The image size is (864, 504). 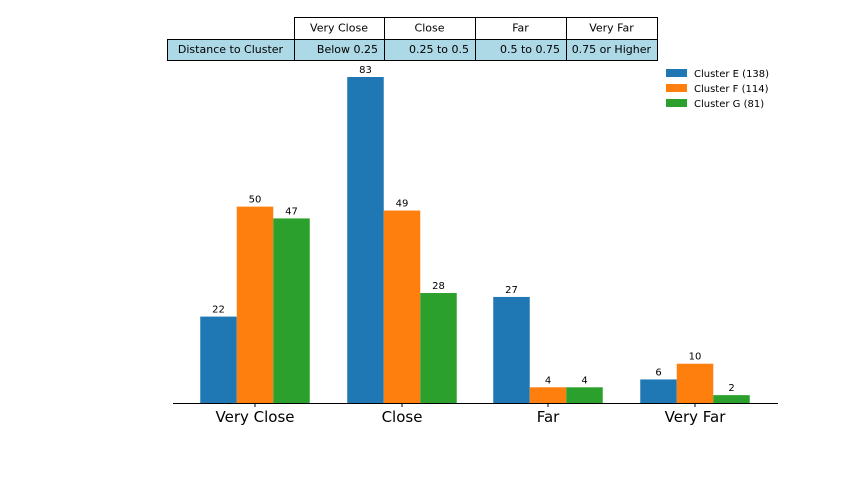 I want to click on bar-value-label: 47, so click(x=291, y=211).